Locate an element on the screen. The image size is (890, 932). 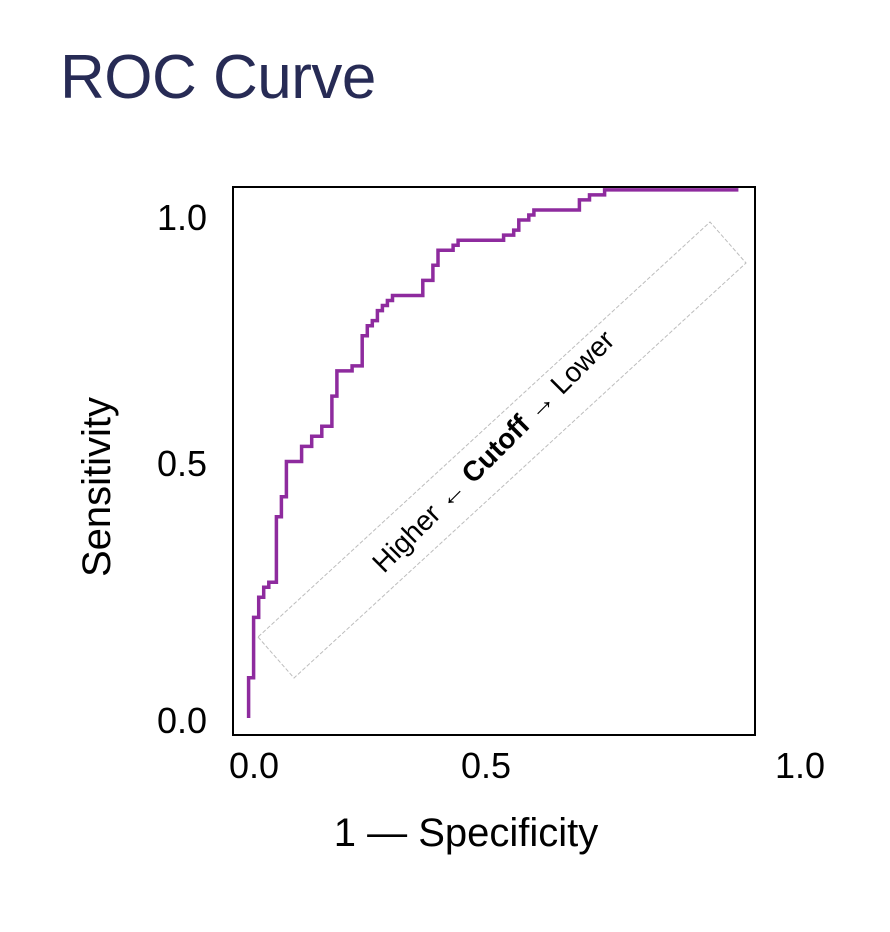
y-axis-label: Sensitivity is located at coordinates (97, 487).